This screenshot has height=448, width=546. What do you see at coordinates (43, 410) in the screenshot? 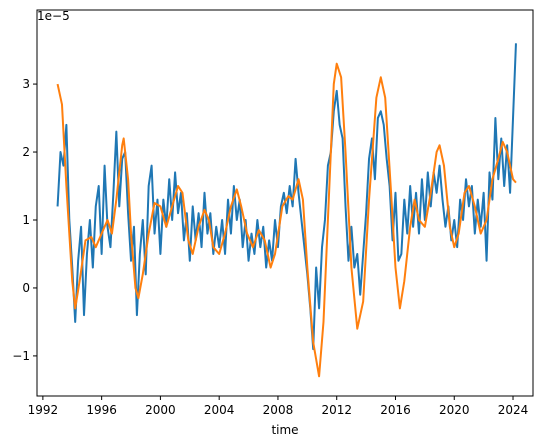
I see `x-tick-label: 1992` at bounding box center [43, 410].